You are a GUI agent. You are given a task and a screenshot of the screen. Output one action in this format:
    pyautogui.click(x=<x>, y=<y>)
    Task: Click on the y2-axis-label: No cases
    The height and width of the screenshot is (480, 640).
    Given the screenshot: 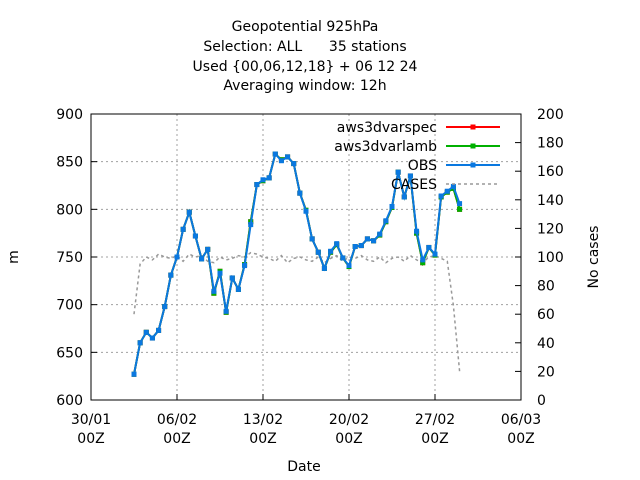 What is the action you would take?
    pyautogui.click(x=594, y=257)
    